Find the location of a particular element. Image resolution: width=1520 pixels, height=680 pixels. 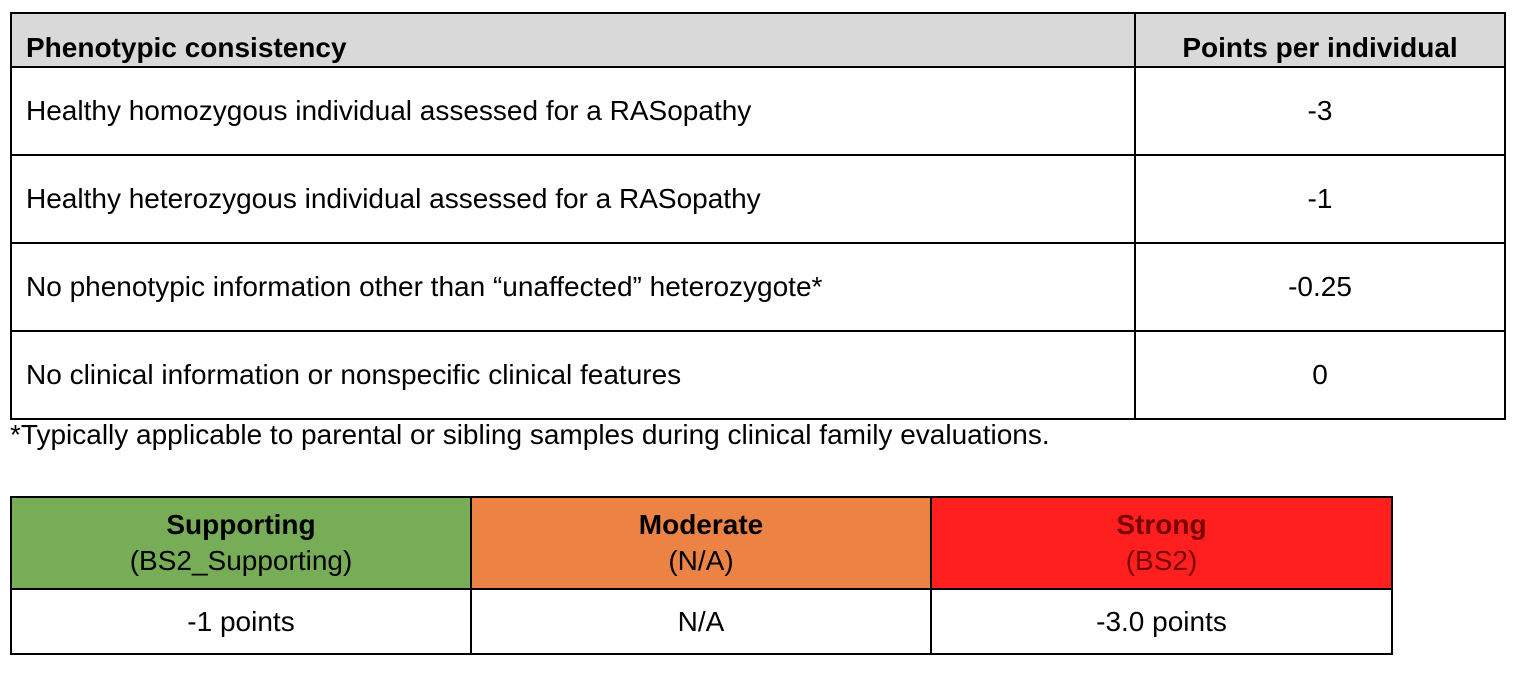

header-phenotypic-consistency: Phenotypic consistency is located at coordinates (573, 40).